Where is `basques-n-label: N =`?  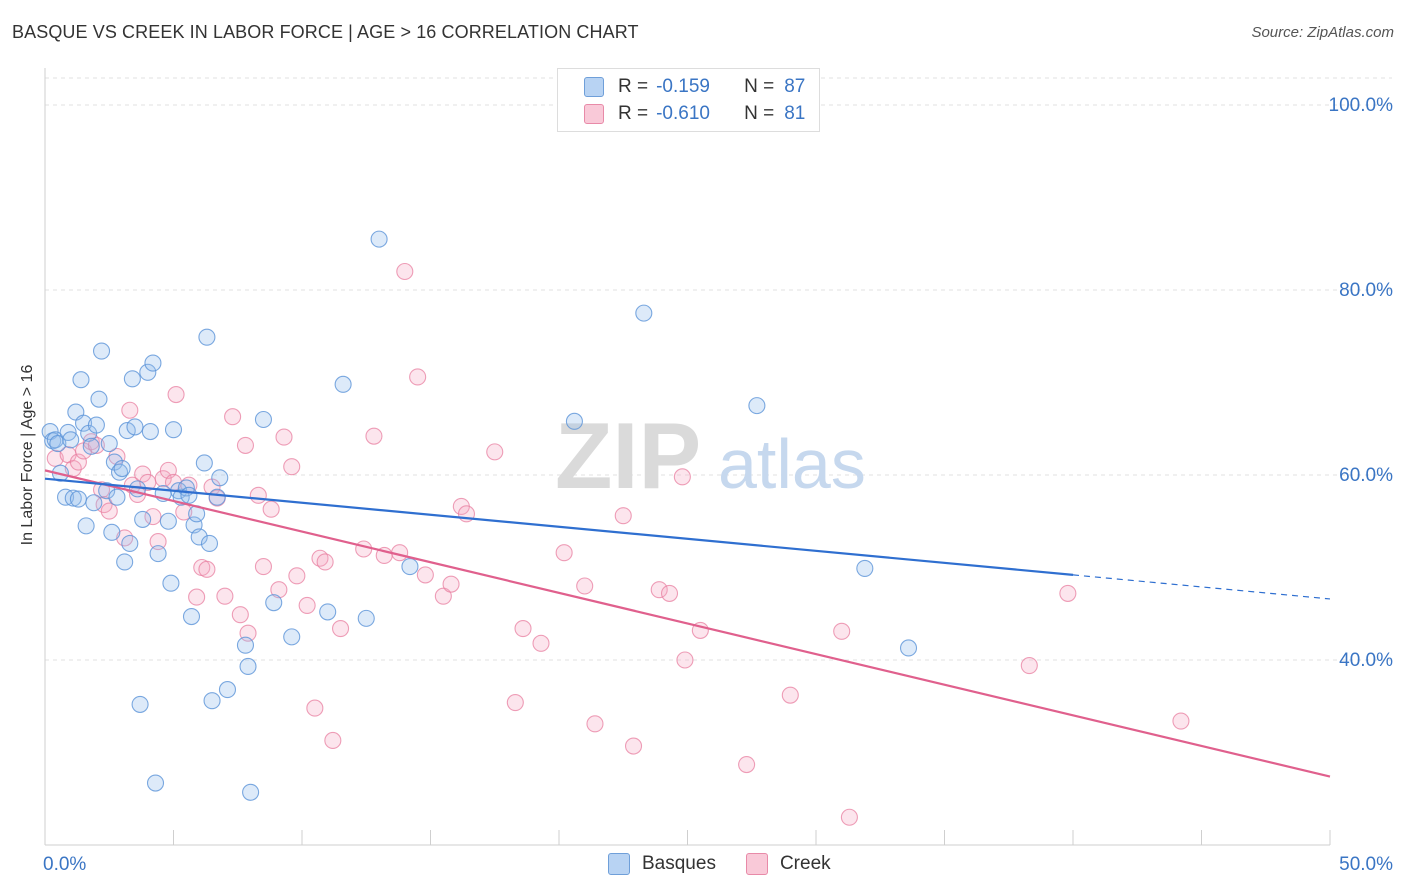 basques-n-label: N = is located at coordinates (759, 86).